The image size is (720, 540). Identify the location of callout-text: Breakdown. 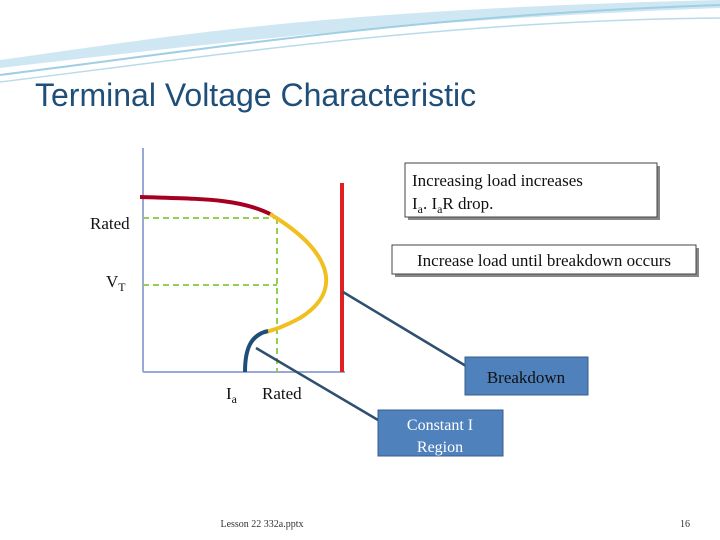
(526, 377).